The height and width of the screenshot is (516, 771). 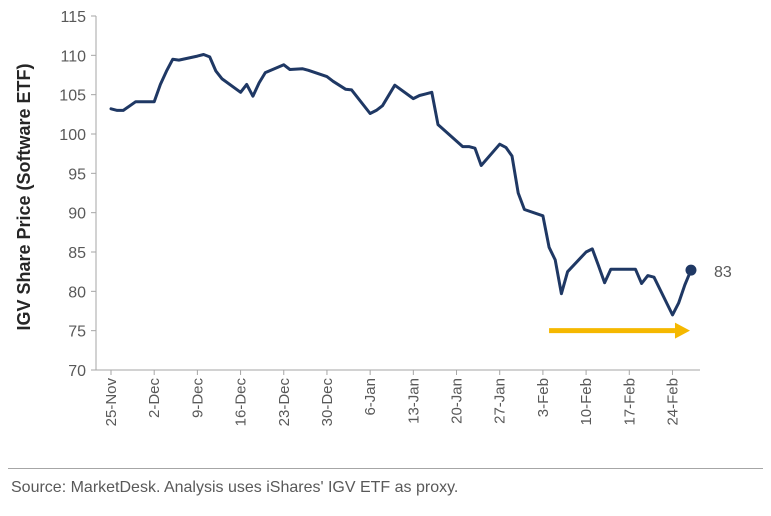 What do you see at coordinates (111, 402) in the screenshot?
I see `x-tick-label: 25-Nov` at bounding box center [111, 402].